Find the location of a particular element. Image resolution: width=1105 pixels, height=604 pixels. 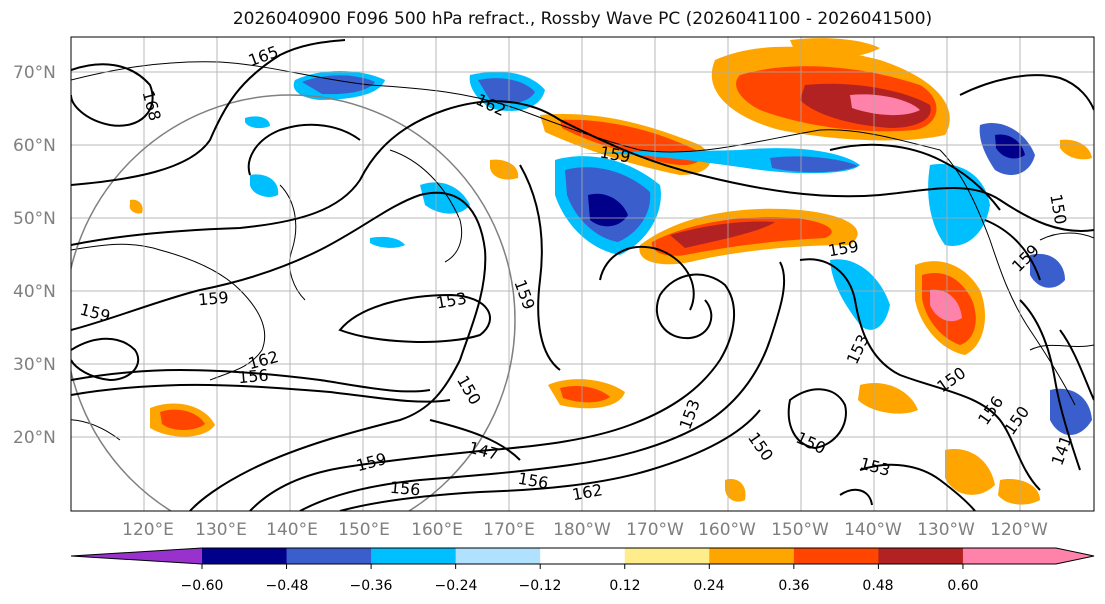

latitude-labels: 70°N 60°N 50°N 40°N 30°N 20°N is located at coordinates (34, 255).